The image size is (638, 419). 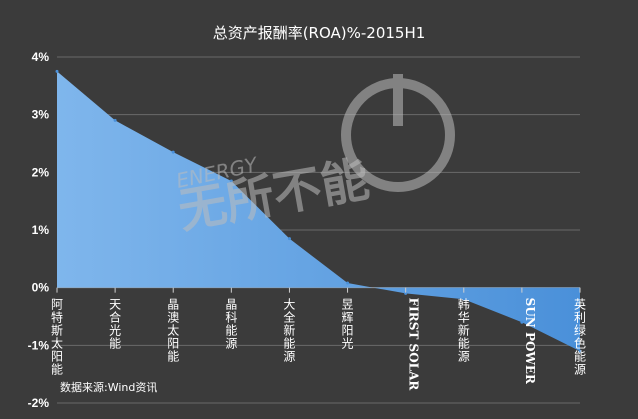 I want to click on x-tick-label: 英利绿色能源, so click(x=580, y=337).